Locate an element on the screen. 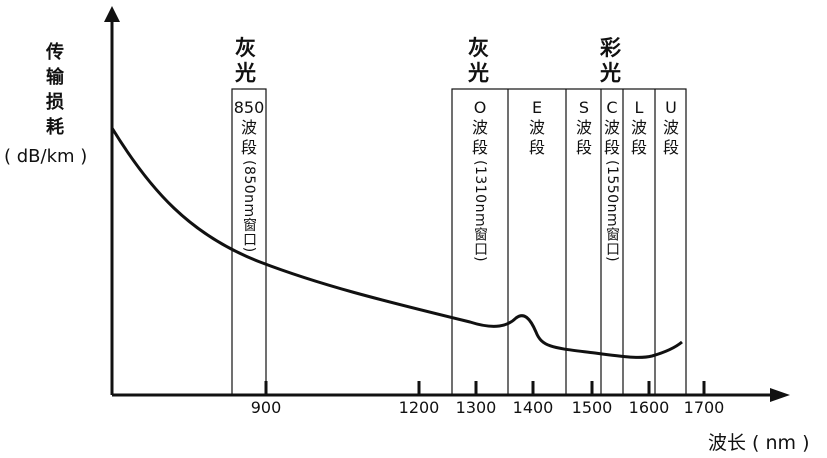 The image size is (827, 458). group-label-color: 彩 光 is located at coordinates (610, 61).